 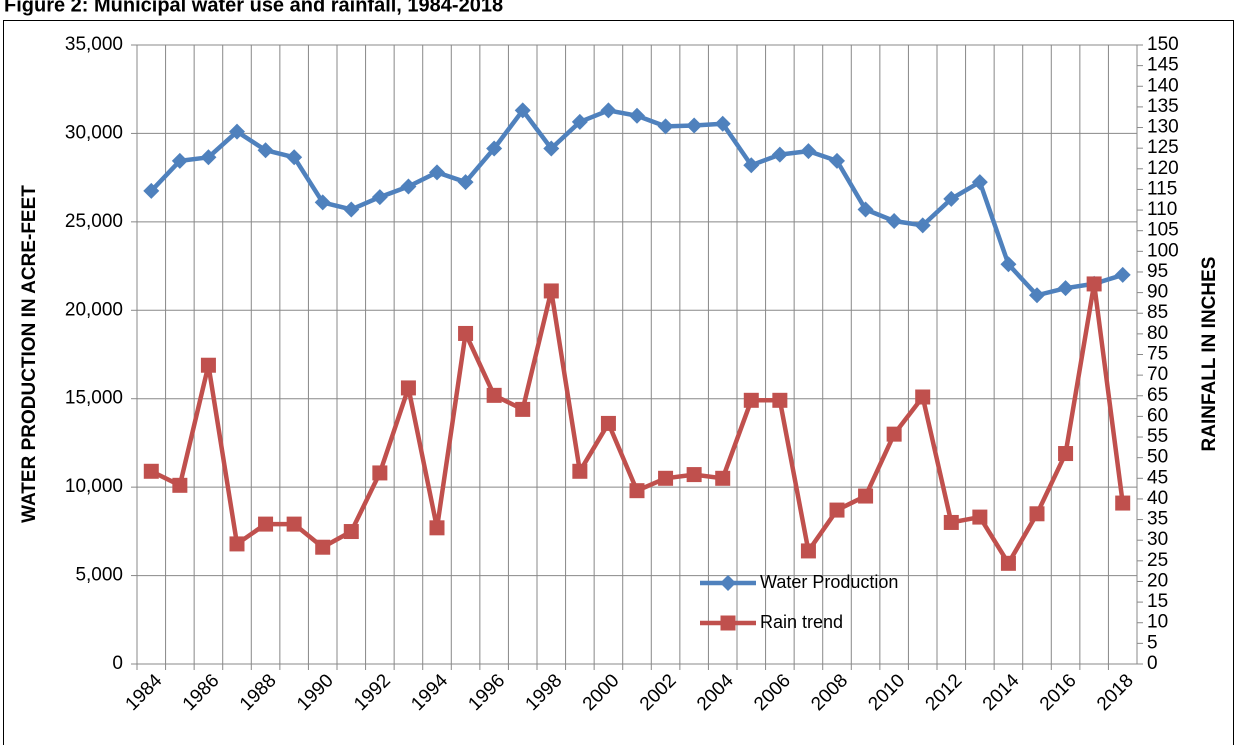 I want to click on x-tick-label: 2002, so click(x=658, y=692).